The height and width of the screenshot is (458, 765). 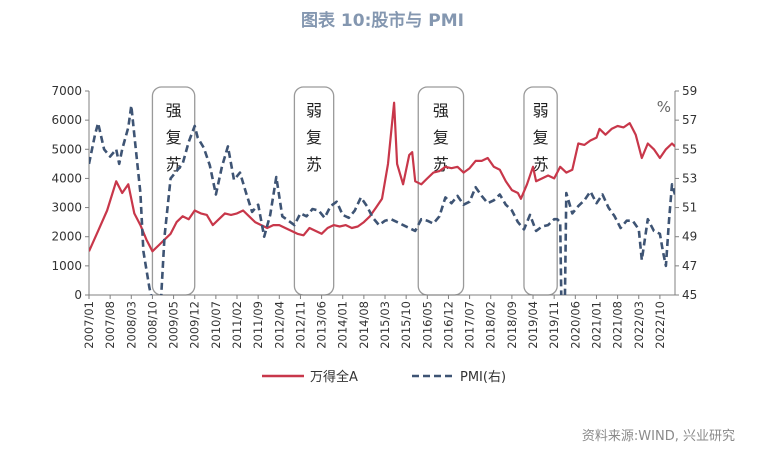 I want to click on x-tick-label: 2009/12, so click(x=195, y=325).